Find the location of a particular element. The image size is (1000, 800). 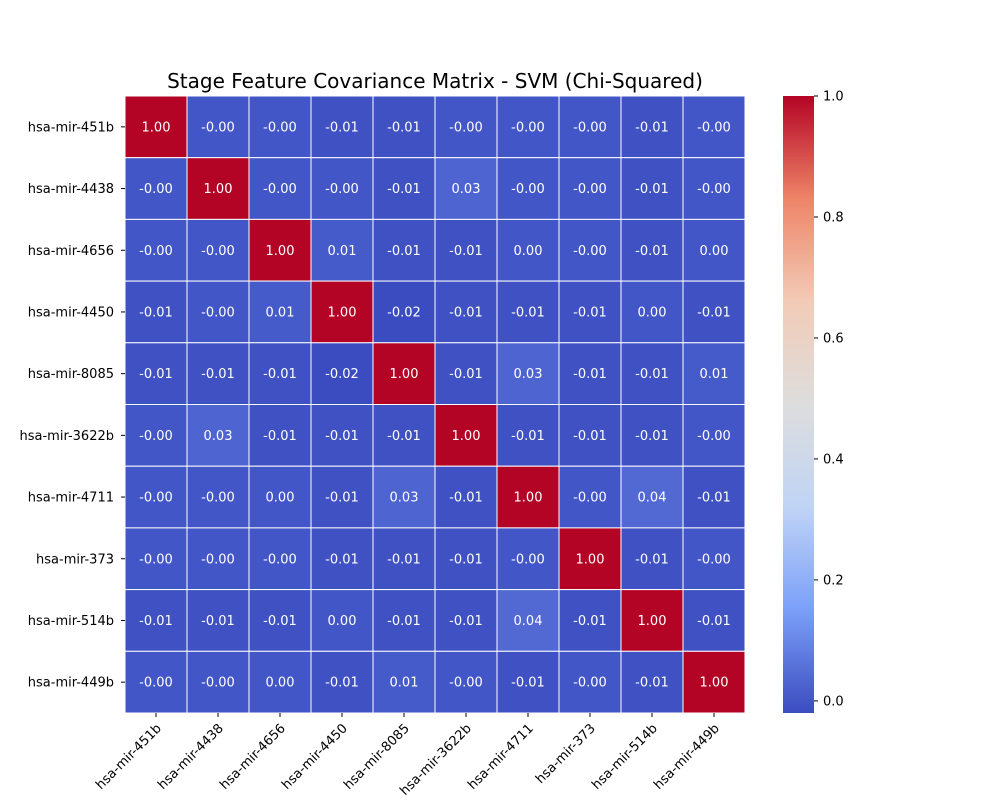

y-tick-label: hsa-mir-373 is located at coordinates (75, 559).